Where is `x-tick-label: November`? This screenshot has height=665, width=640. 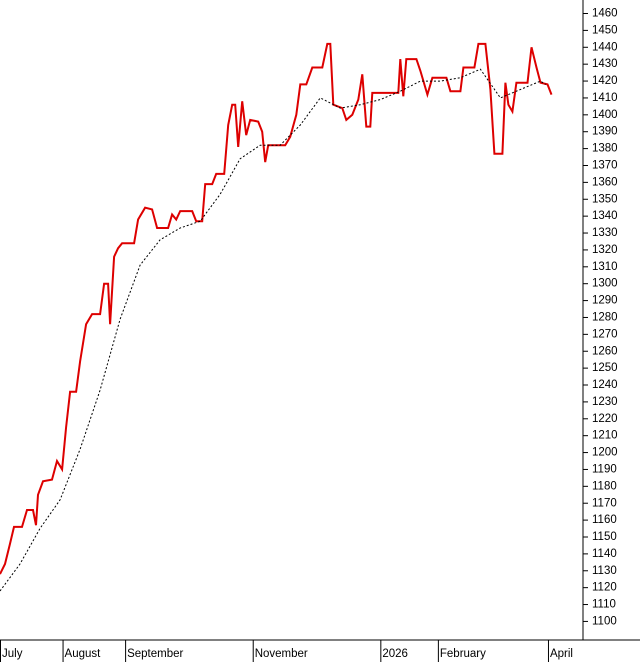
x-tick-label: November is located at coordinates (281, 654).